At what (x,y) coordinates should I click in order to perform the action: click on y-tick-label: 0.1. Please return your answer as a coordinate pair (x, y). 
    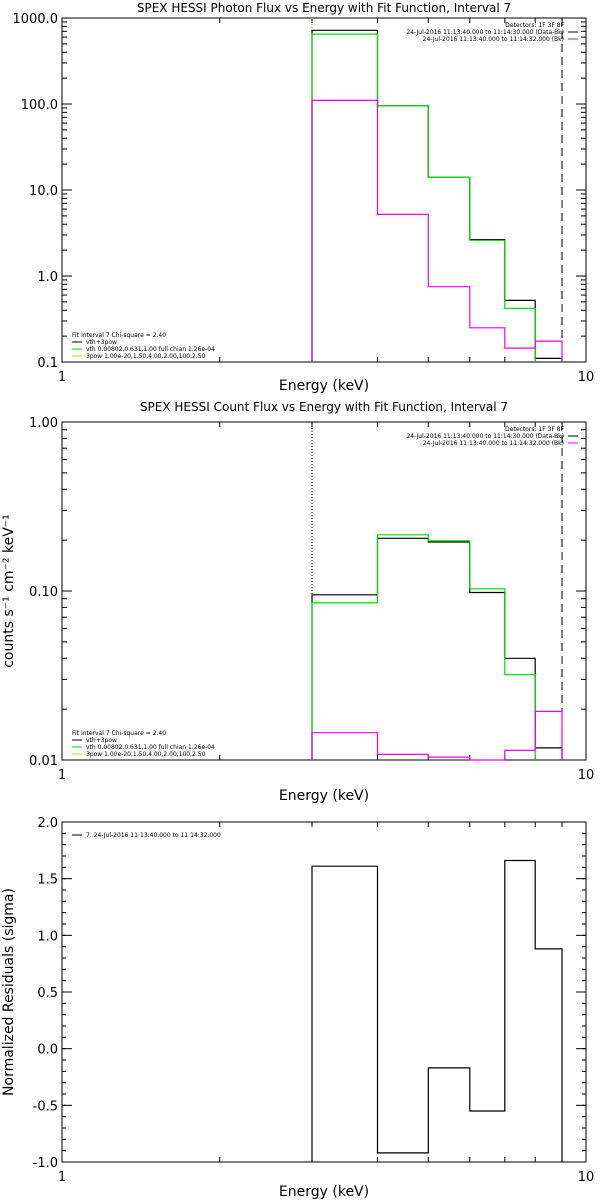
    Looking at the image, I should click on (47, 363).